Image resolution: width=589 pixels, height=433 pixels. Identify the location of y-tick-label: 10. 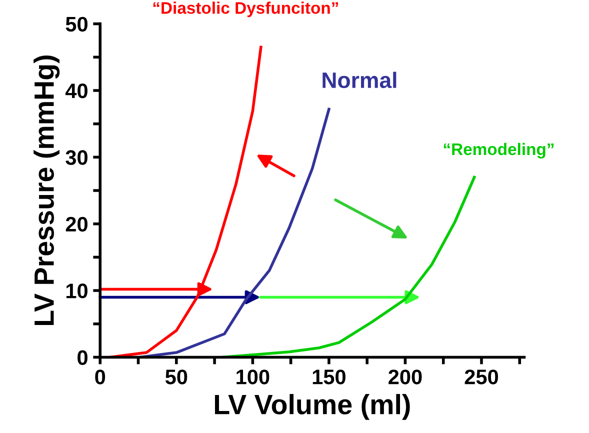
(77, 291).